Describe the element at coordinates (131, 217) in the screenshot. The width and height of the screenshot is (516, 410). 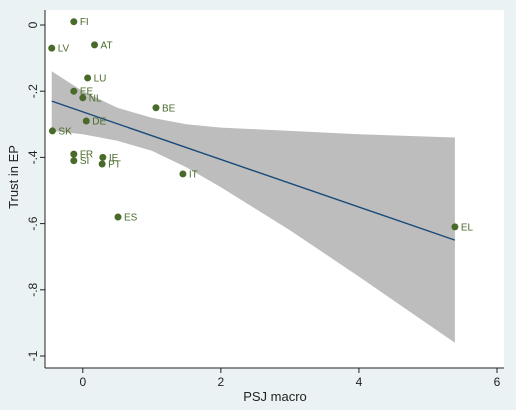
I see `point-label: ES` at that location.